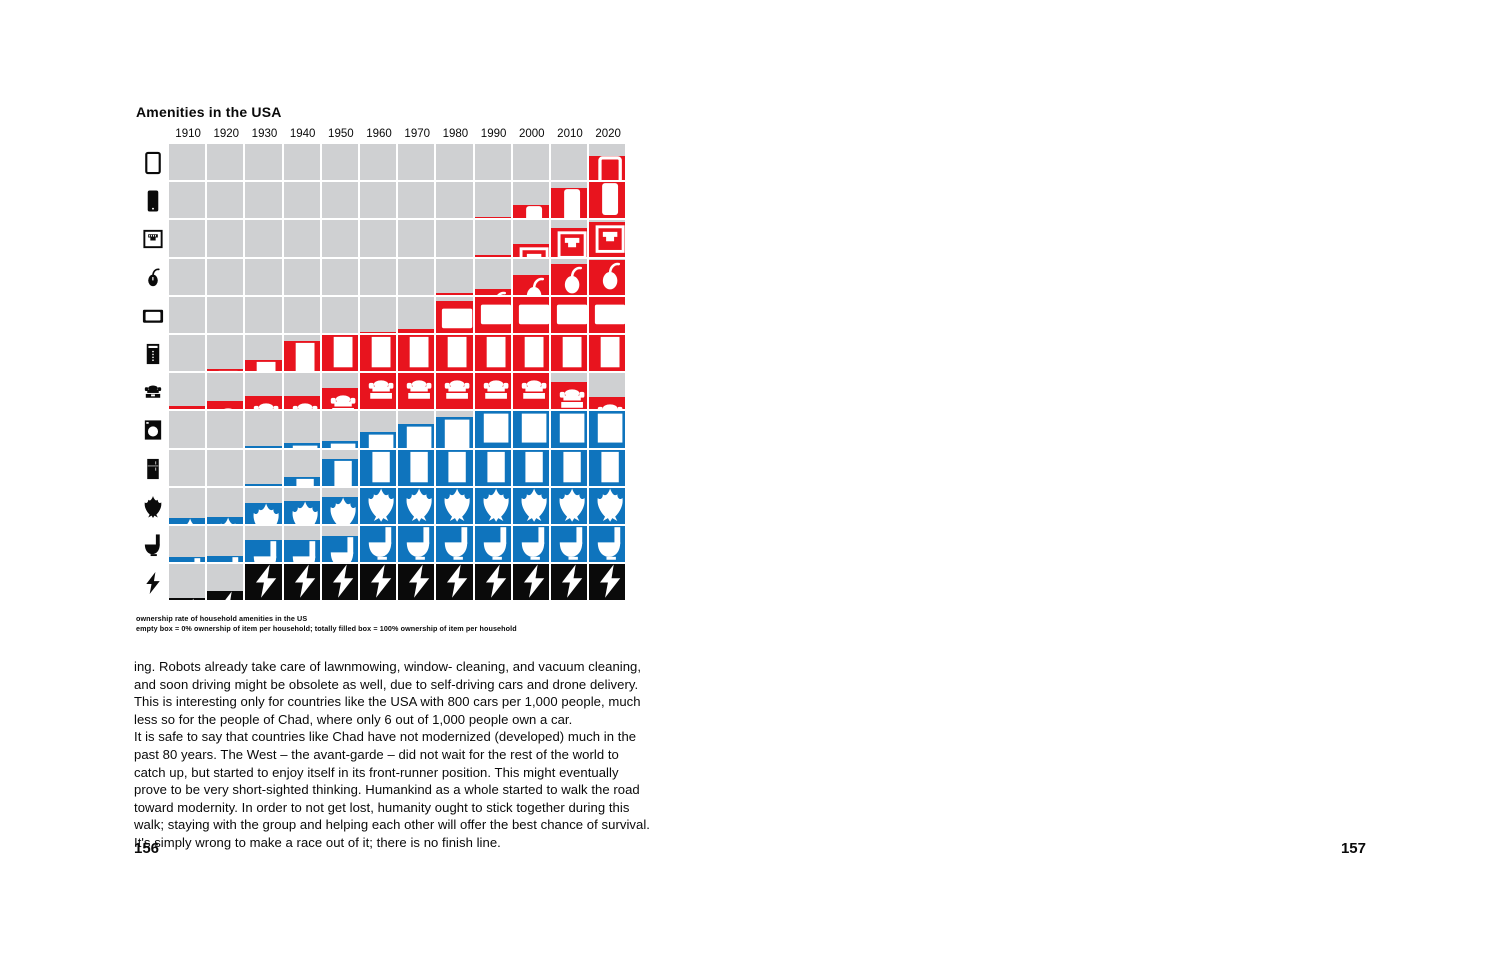  What do you see at coordinates (209, 112) in the screenshot?
I see `page-title: Amenities in the USA` at bounding box center [209, 112].